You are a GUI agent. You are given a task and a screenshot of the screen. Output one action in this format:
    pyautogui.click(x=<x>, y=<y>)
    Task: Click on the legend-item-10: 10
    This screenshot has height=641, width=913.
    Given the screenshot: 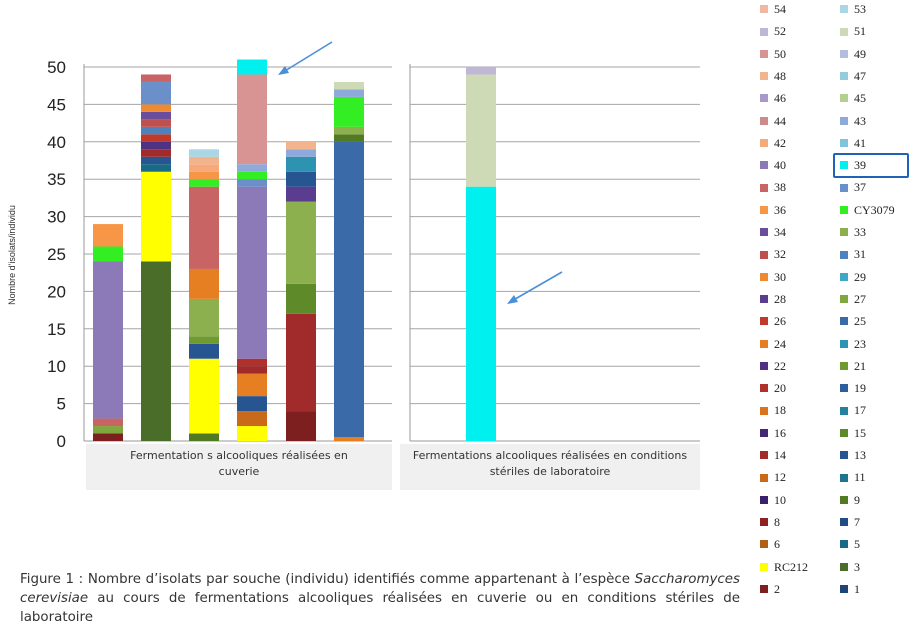 What is the action you would take?
    pyautogui.click(x=773, y=501)
    